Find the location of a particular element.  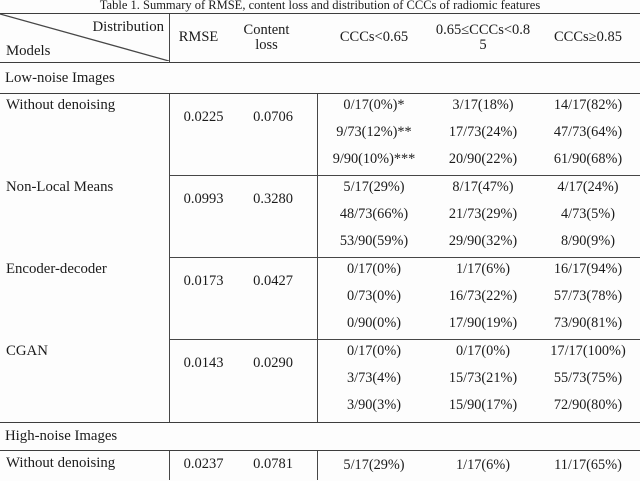

header-content-loss-label: Content loss is located at coordinates (266, 37).